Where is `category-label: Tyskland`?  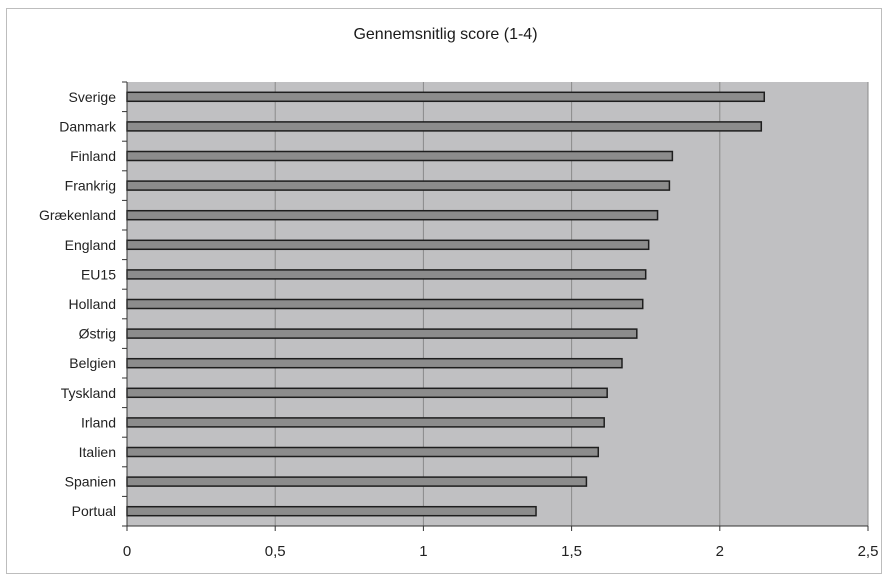
category-label: Tyskland is located at coordinates (88, 393).